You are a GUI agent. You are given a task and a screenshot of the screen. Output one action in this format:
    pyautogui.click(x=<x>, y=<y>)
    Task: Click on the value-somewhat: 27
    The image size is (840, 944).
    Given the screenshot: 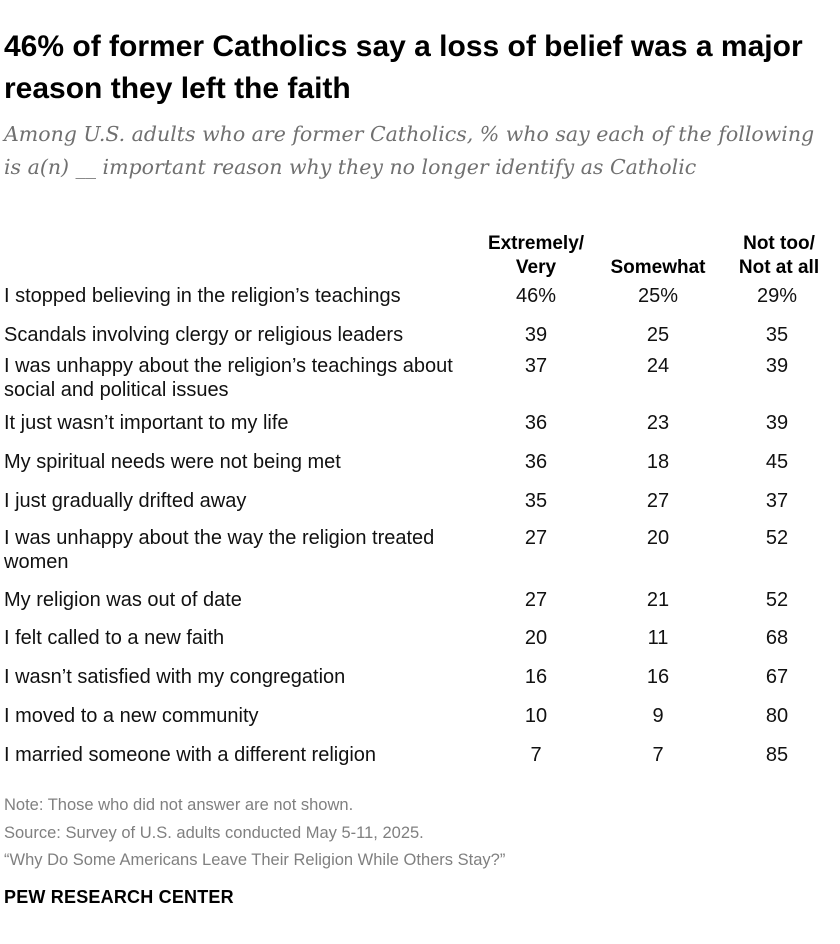 What is the action you would take?
    pyautogui.click(x=658, y=501)
    